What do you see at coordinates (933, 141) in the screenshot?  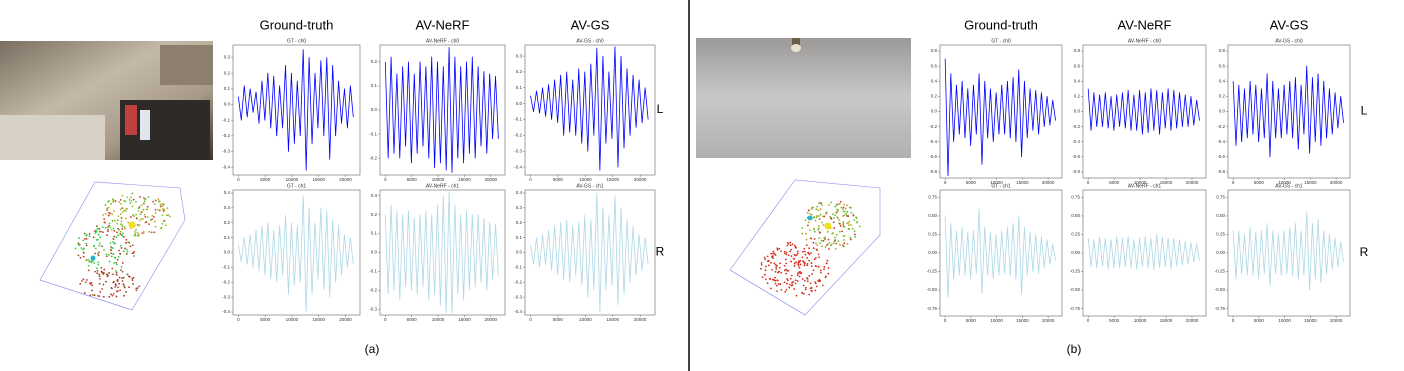 I see `y-tick-label: -0.4` at bounding box center [933, 141].